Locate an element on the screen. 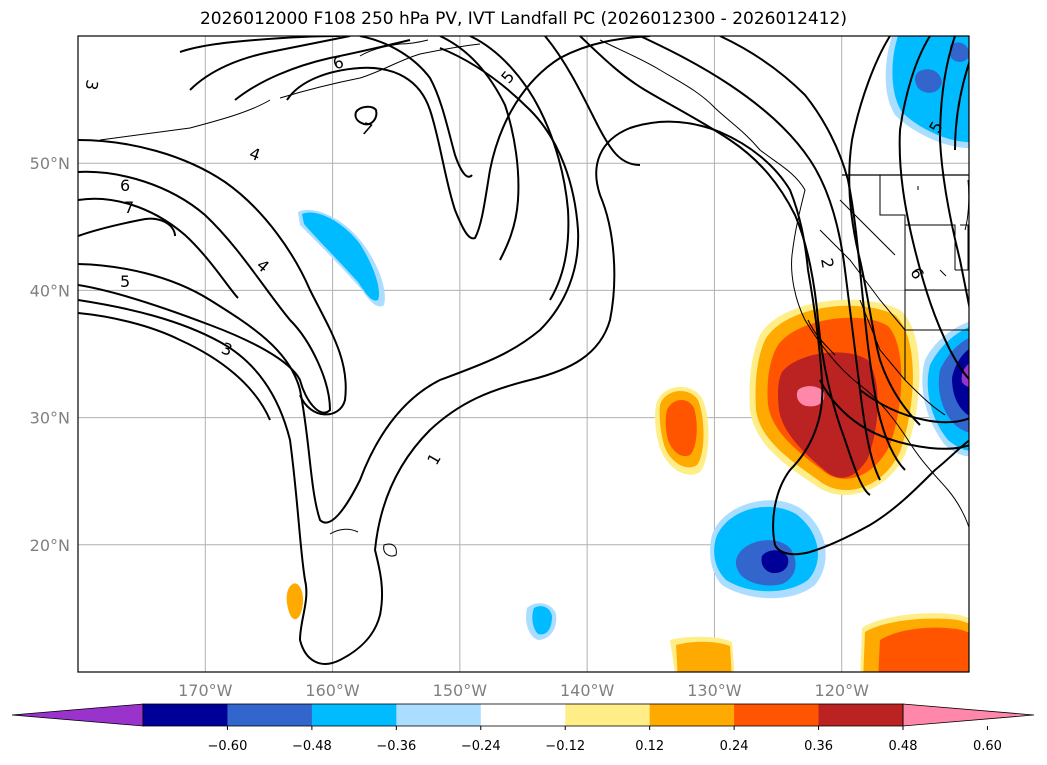  colorbar is located at coordinates (523, 715).